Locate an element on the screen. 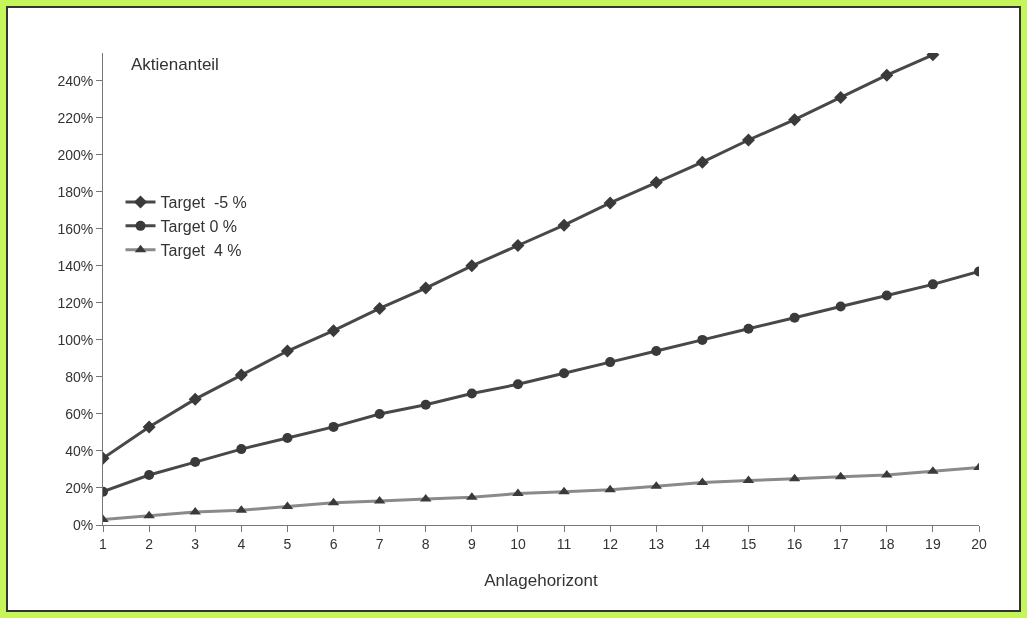 The height and width of the screenshot is (618, 1027). x-tick-label: 13 is located at coordinates (656, 543).